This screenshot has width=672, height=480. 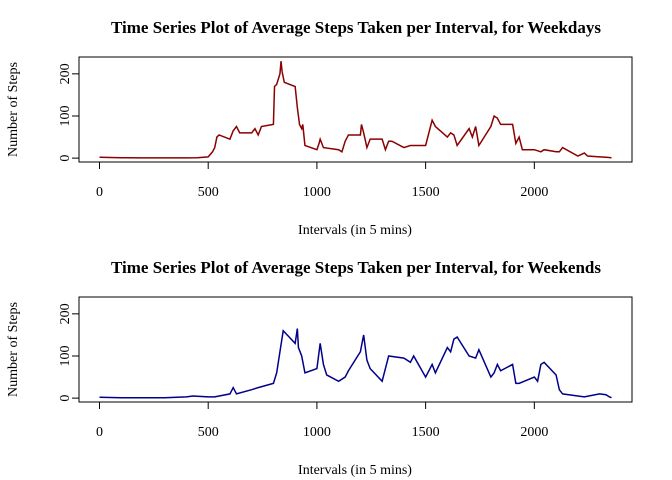 What do you see at coordinates (355, 363) in the screenshot?
I see `data-line` at bounding box center [355, 363].